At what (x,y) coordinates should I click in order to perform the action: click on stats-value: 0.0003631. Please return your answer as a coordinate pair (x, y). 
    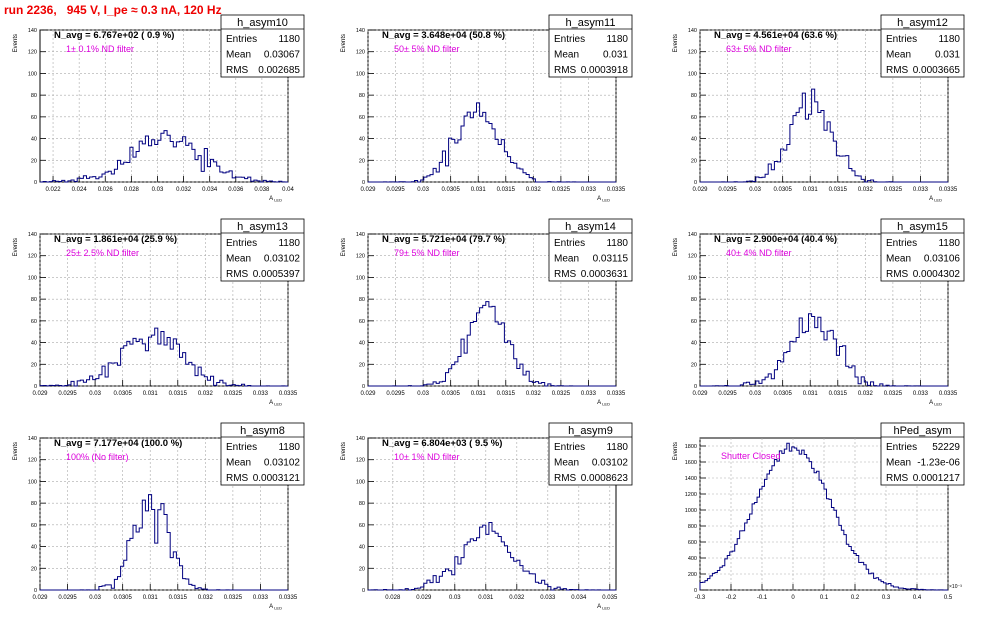
    Looking at the image, I should click on (605, 274).